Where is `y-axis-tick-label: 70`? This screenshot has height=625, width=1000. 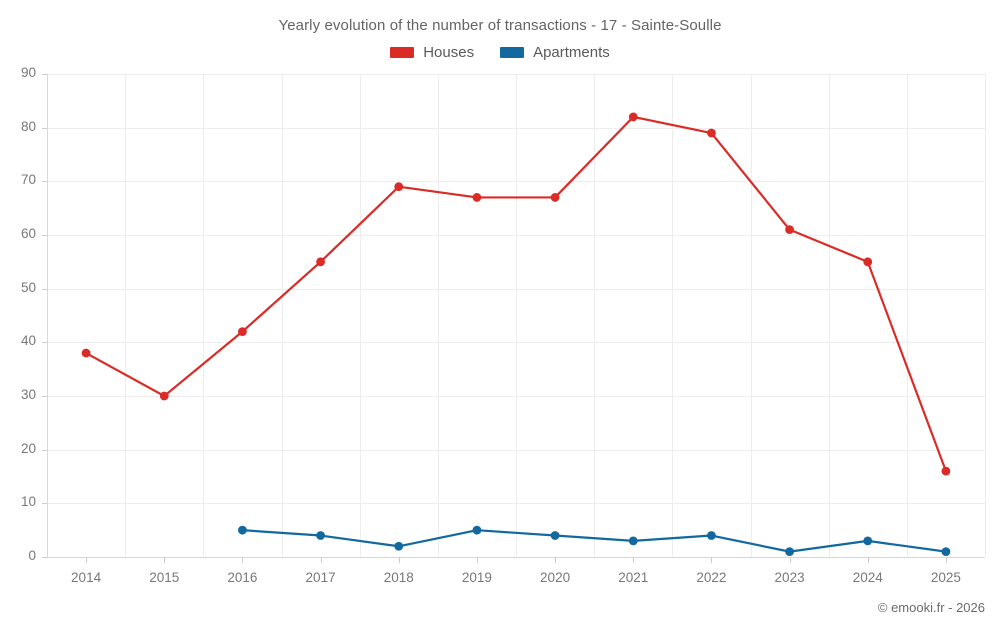
y-axis-tick-label: 70 is located at coordinates (28, 180).